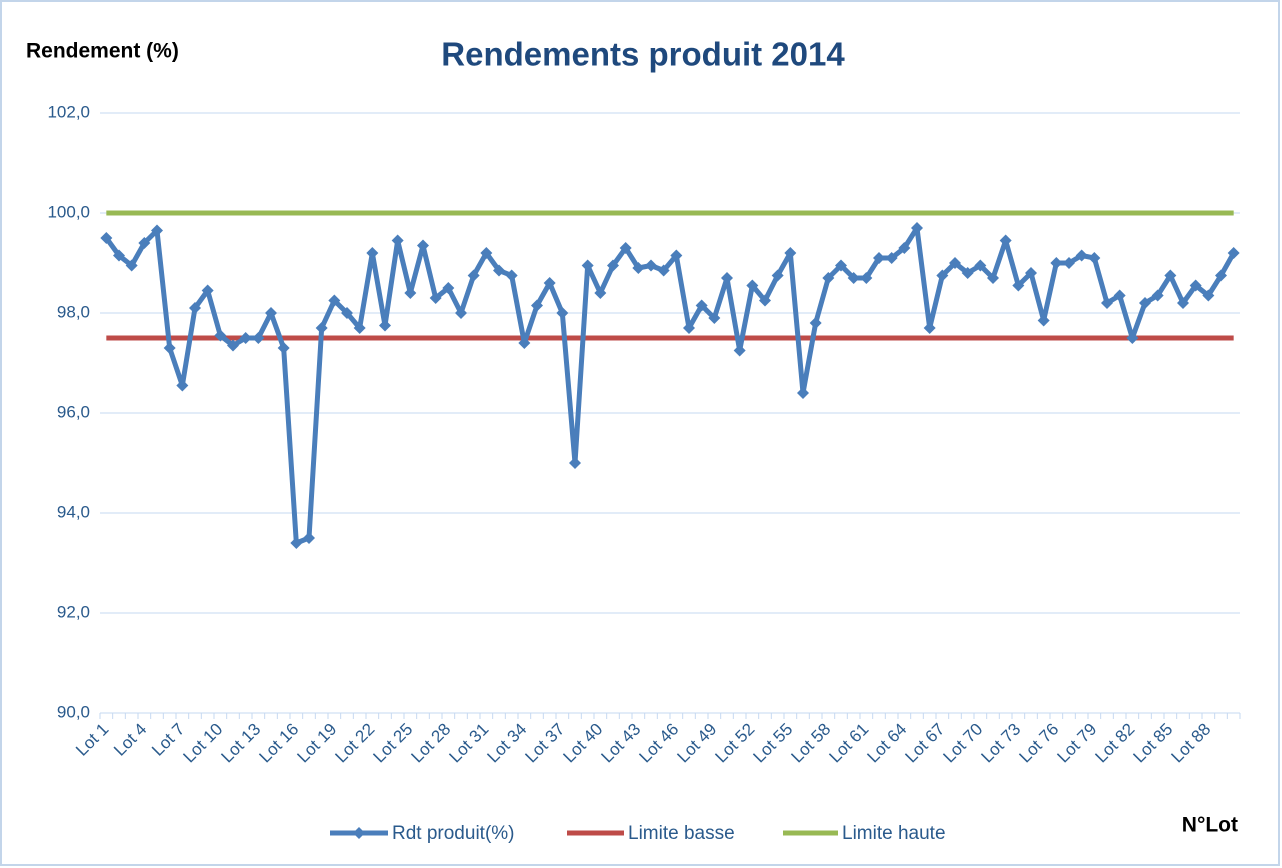  What do you see at coordinates (1210, 825) in the screenshot?
I see `x-axis-title: N°Lot` at bounding box center [1210, 825].